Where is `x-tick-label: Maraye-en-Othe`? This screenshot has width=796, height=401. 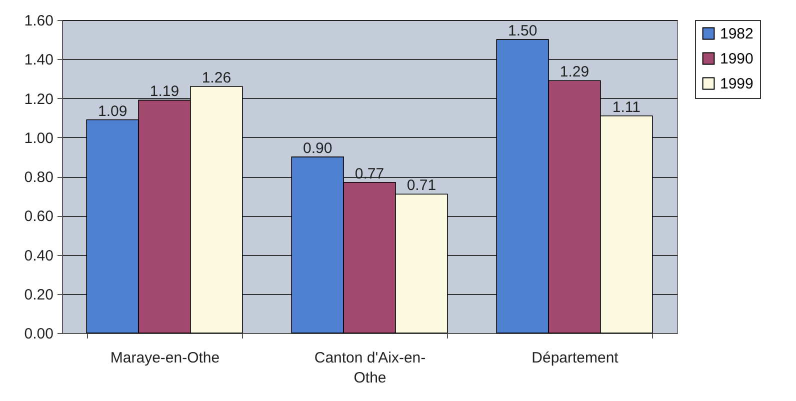
x-tick-label: Maraye-en-Othe is located at coordinates (165, 358).